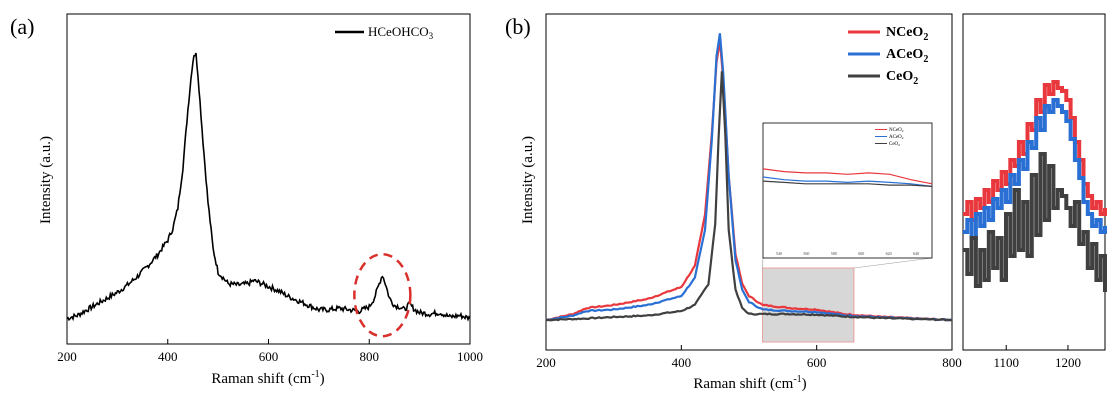  What do you see at coordinates (889, 253) in the screenshot?
I see `inset-x-tick-label: 620` at bounding box center [889, 253].